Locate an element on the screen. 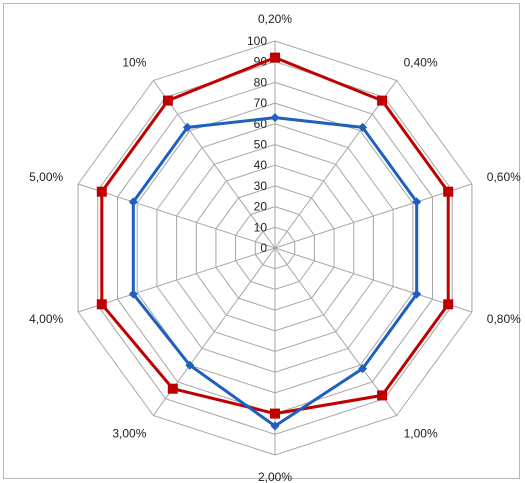  category-label: 3,00% is located at coordinates (129, 433).